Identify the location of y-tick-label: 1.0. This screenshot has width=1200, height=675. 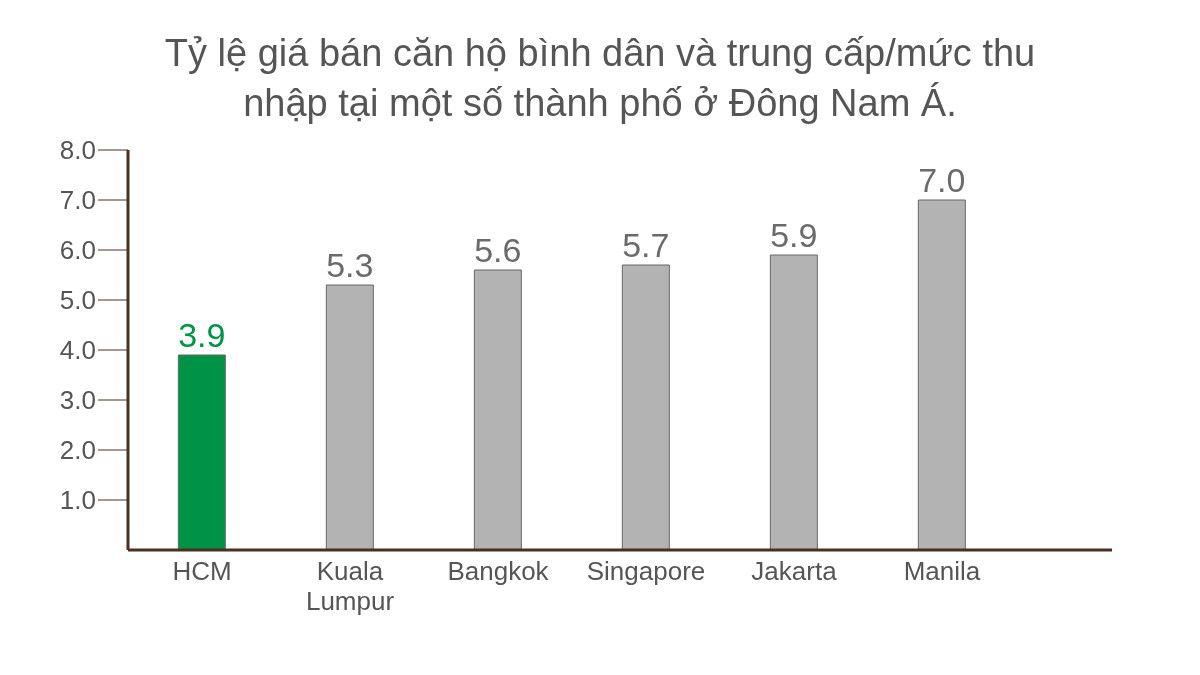
(77, 500).